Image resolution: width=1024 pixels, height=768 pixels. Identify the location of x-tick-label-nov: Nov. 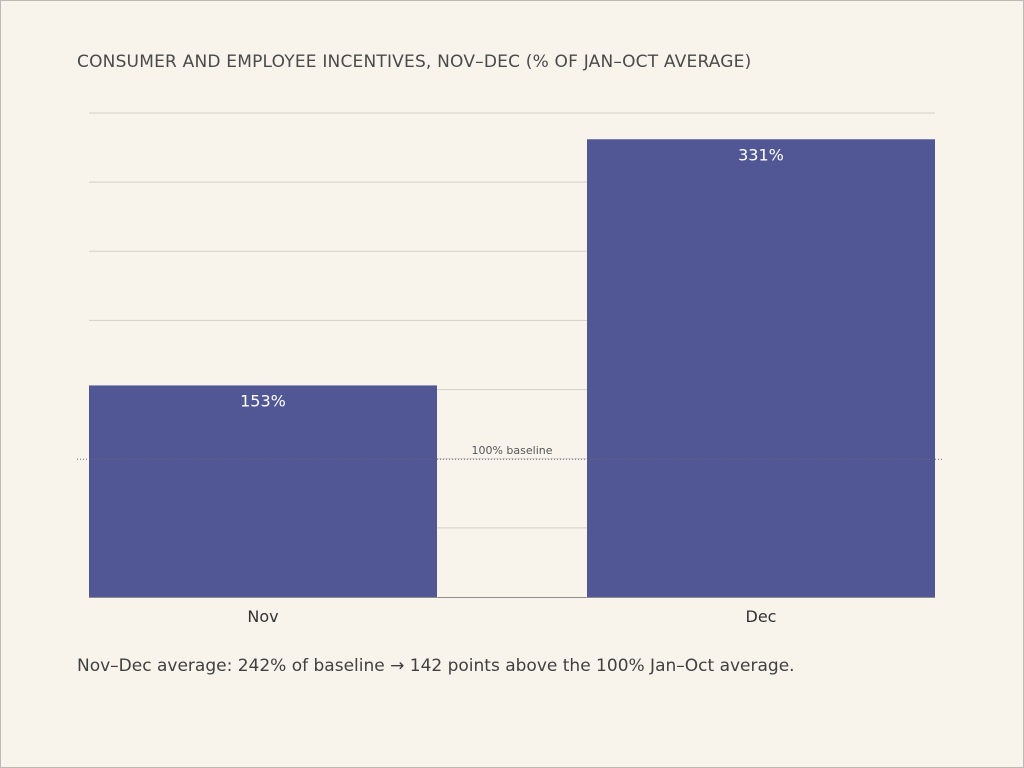
(262, 616).